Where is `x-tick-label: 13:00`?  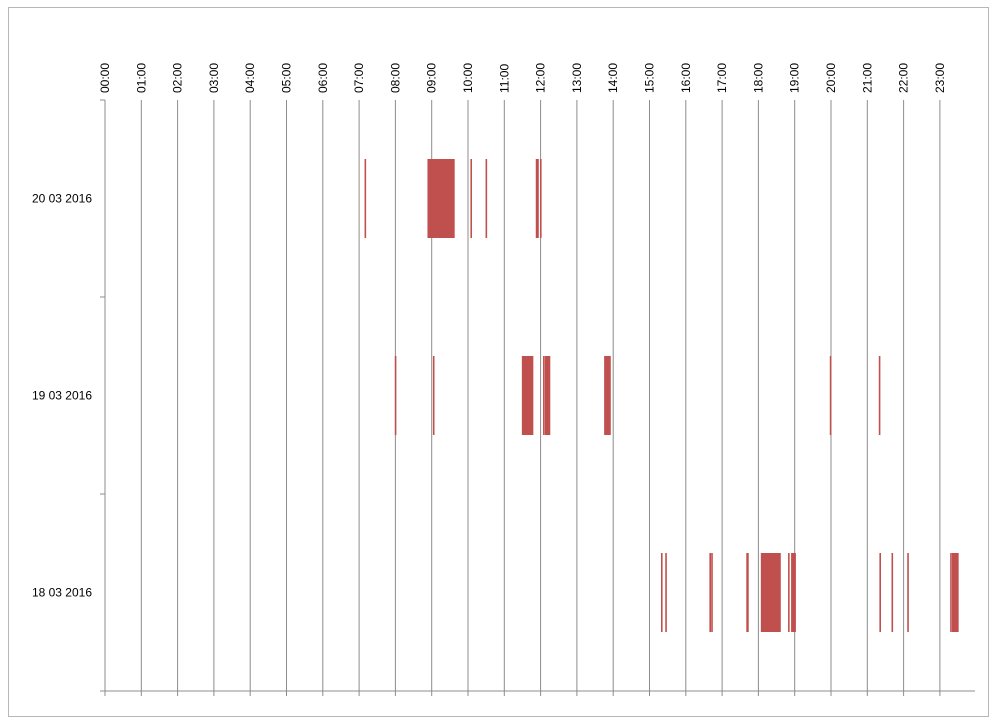
x-tick-label: 13:00 is located at coordinates (577, 78).